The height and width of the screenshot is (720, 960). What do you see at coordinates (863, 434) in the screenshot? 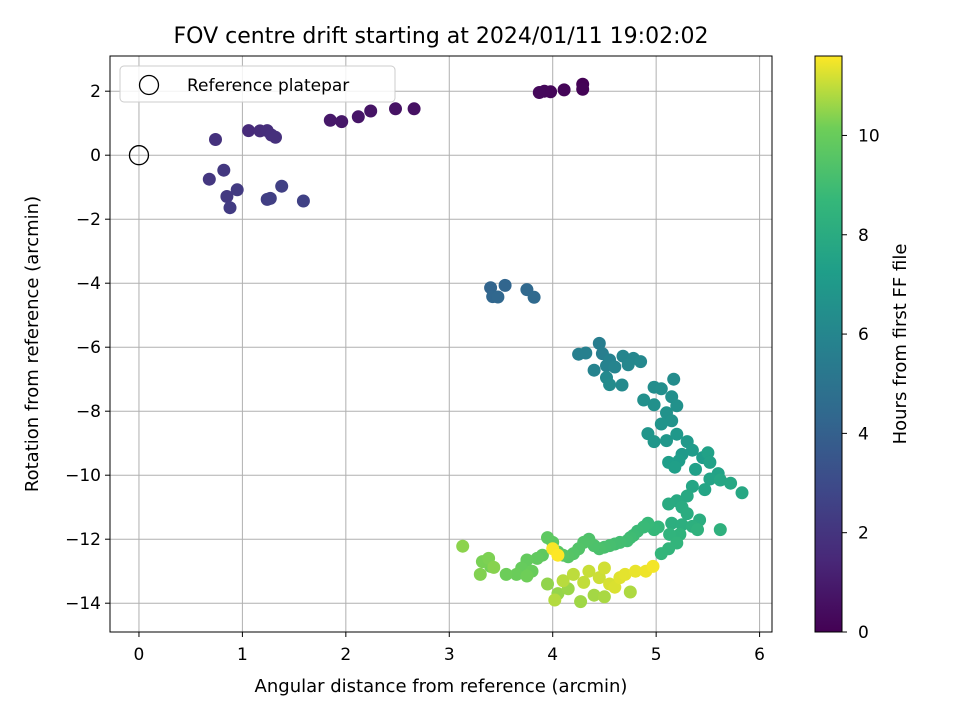
I see `colorbar-tick-label: 4` at bounding box center [863, 434].